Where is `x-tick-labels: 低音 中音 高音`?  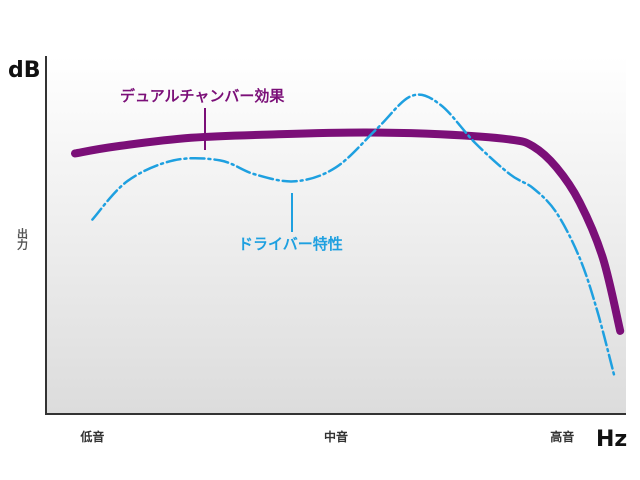
x-tick-labels: 低音 中音 高音 is located at coordinates (326, 436).